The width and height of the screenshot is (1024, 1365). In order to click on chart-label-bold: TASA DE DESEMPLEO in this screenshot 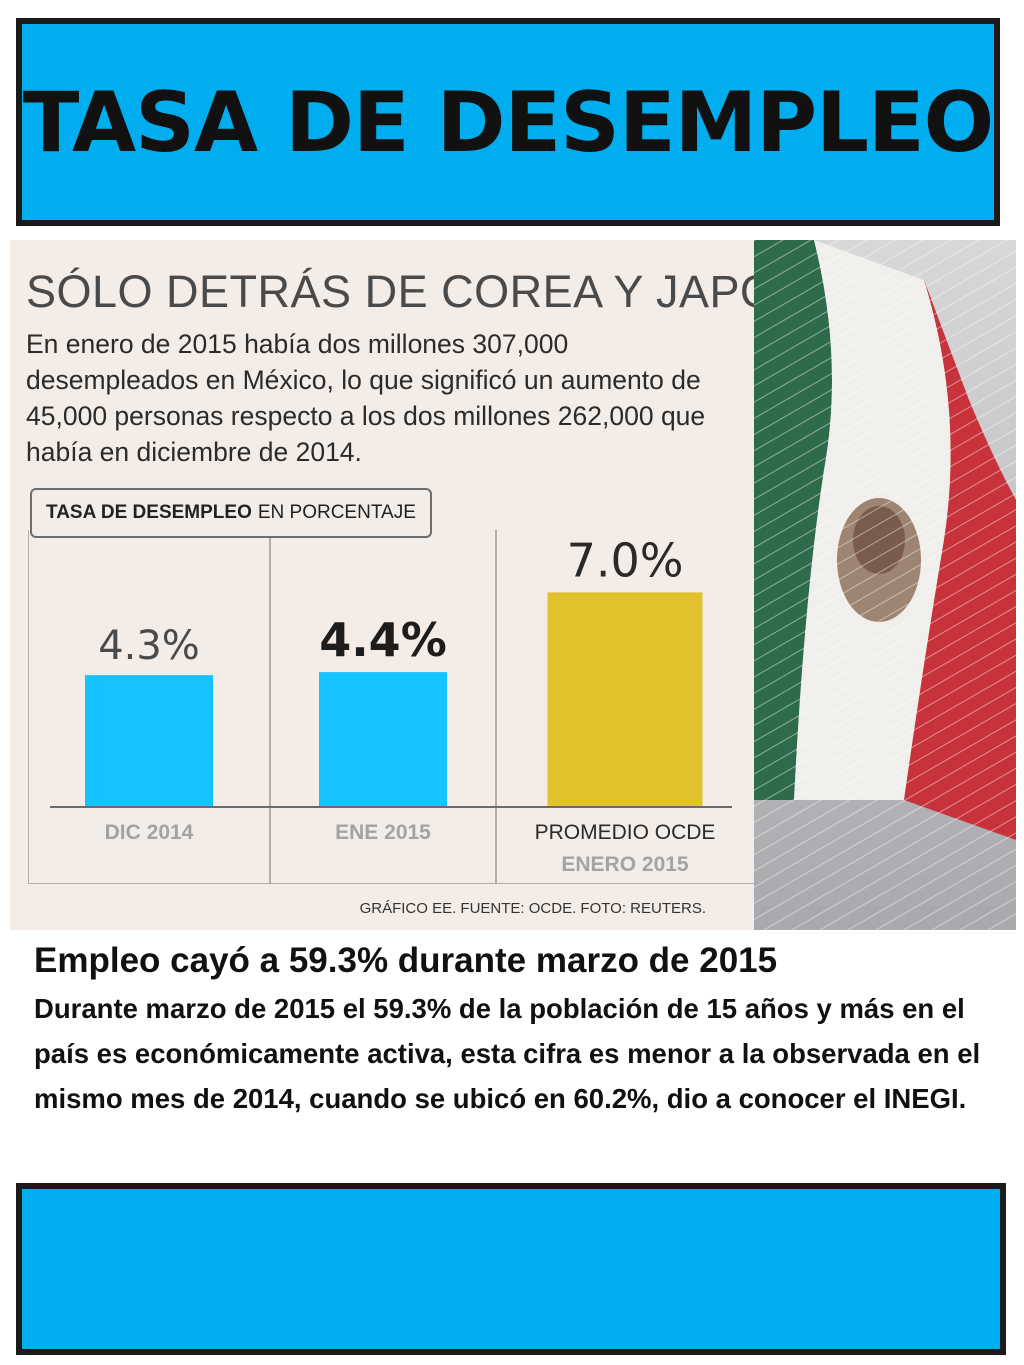, I will do `click(149, 512)`.